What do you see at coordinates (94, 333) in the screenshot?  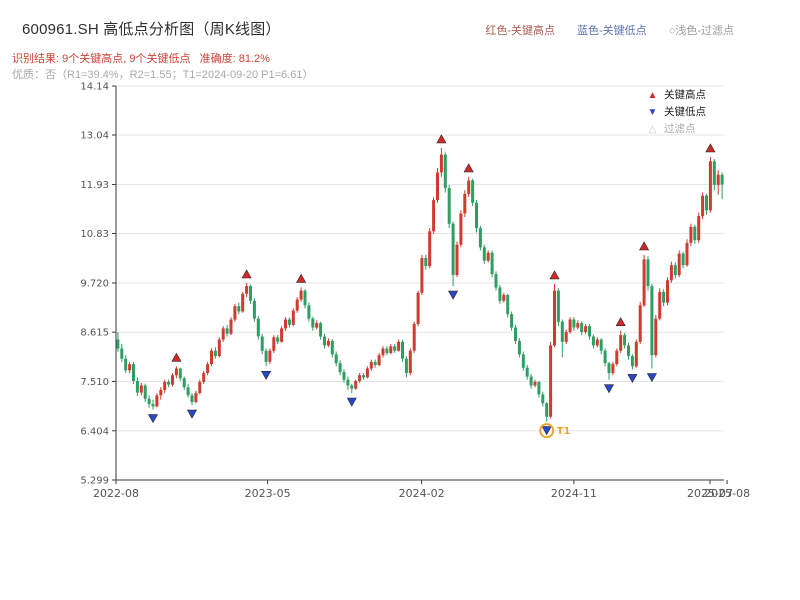 I see `y-tick-label: 8.615` at bounding box center [94, 333].